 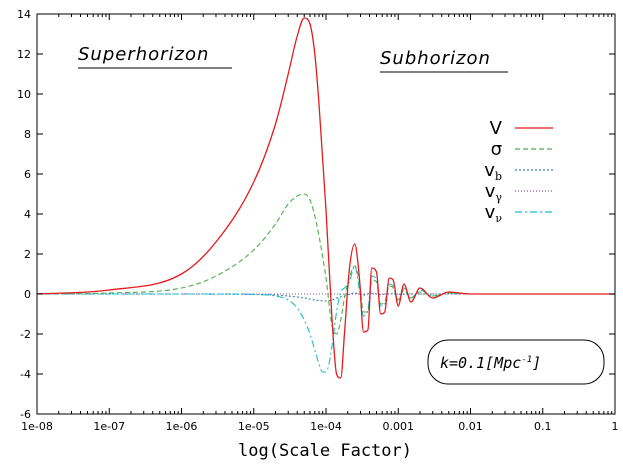 I want to click on annotation-box: k=0.1[Mpc-1], so click(x=516, y=362).